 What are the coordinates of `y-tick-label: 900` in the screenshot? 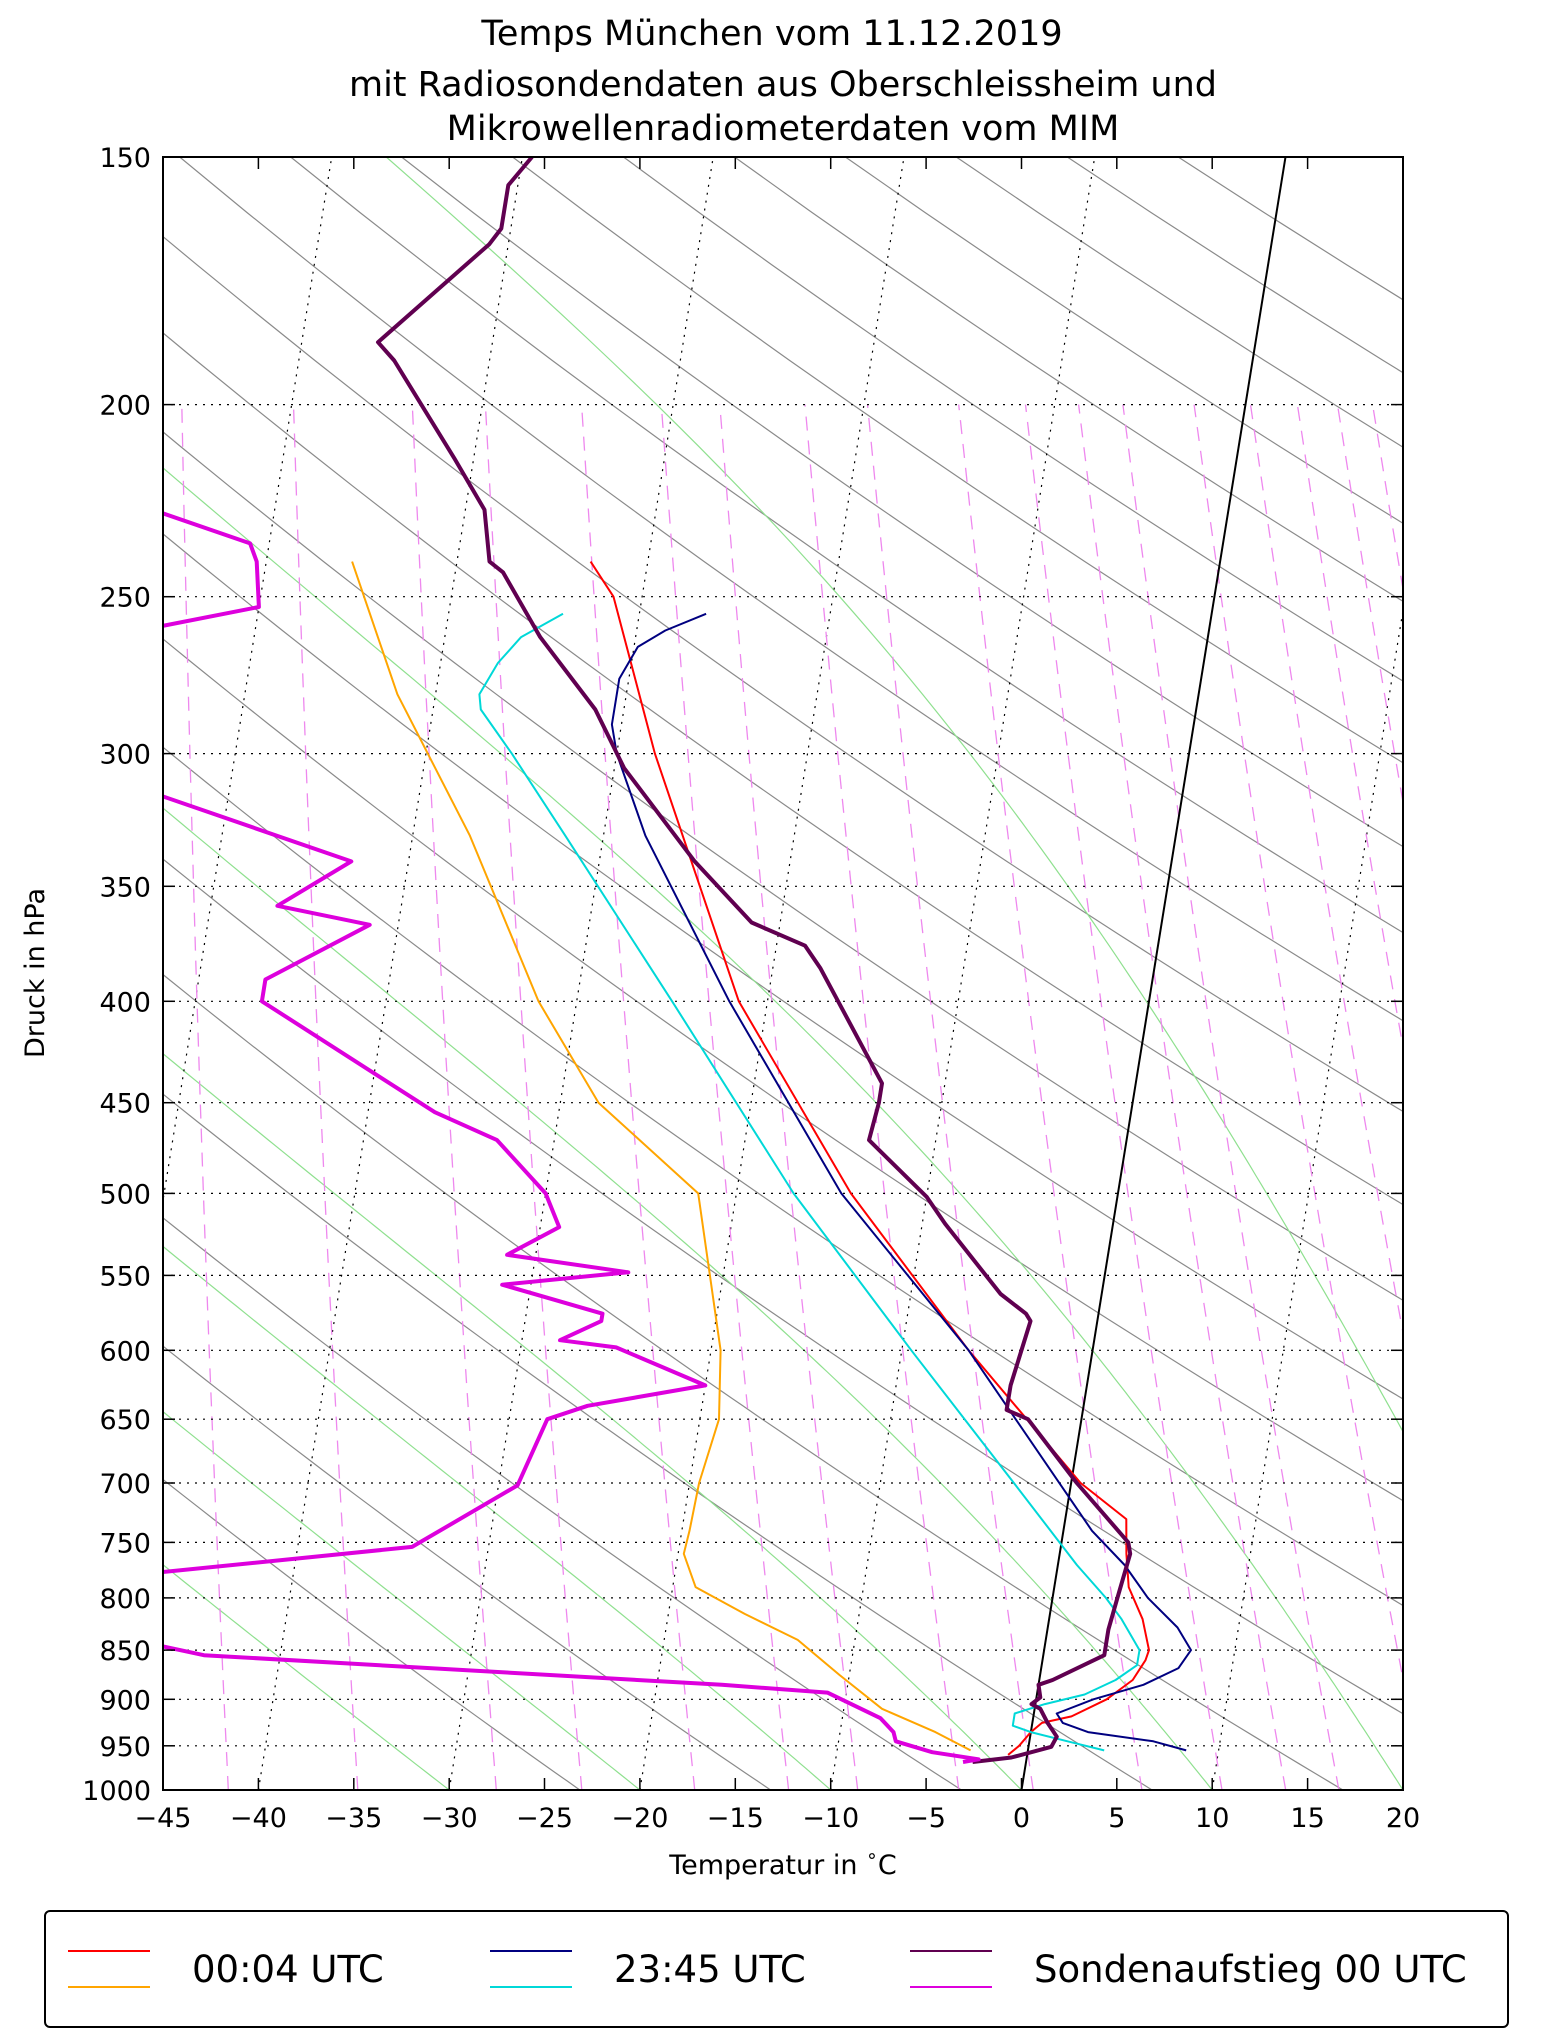 It's located at (125, 1700).